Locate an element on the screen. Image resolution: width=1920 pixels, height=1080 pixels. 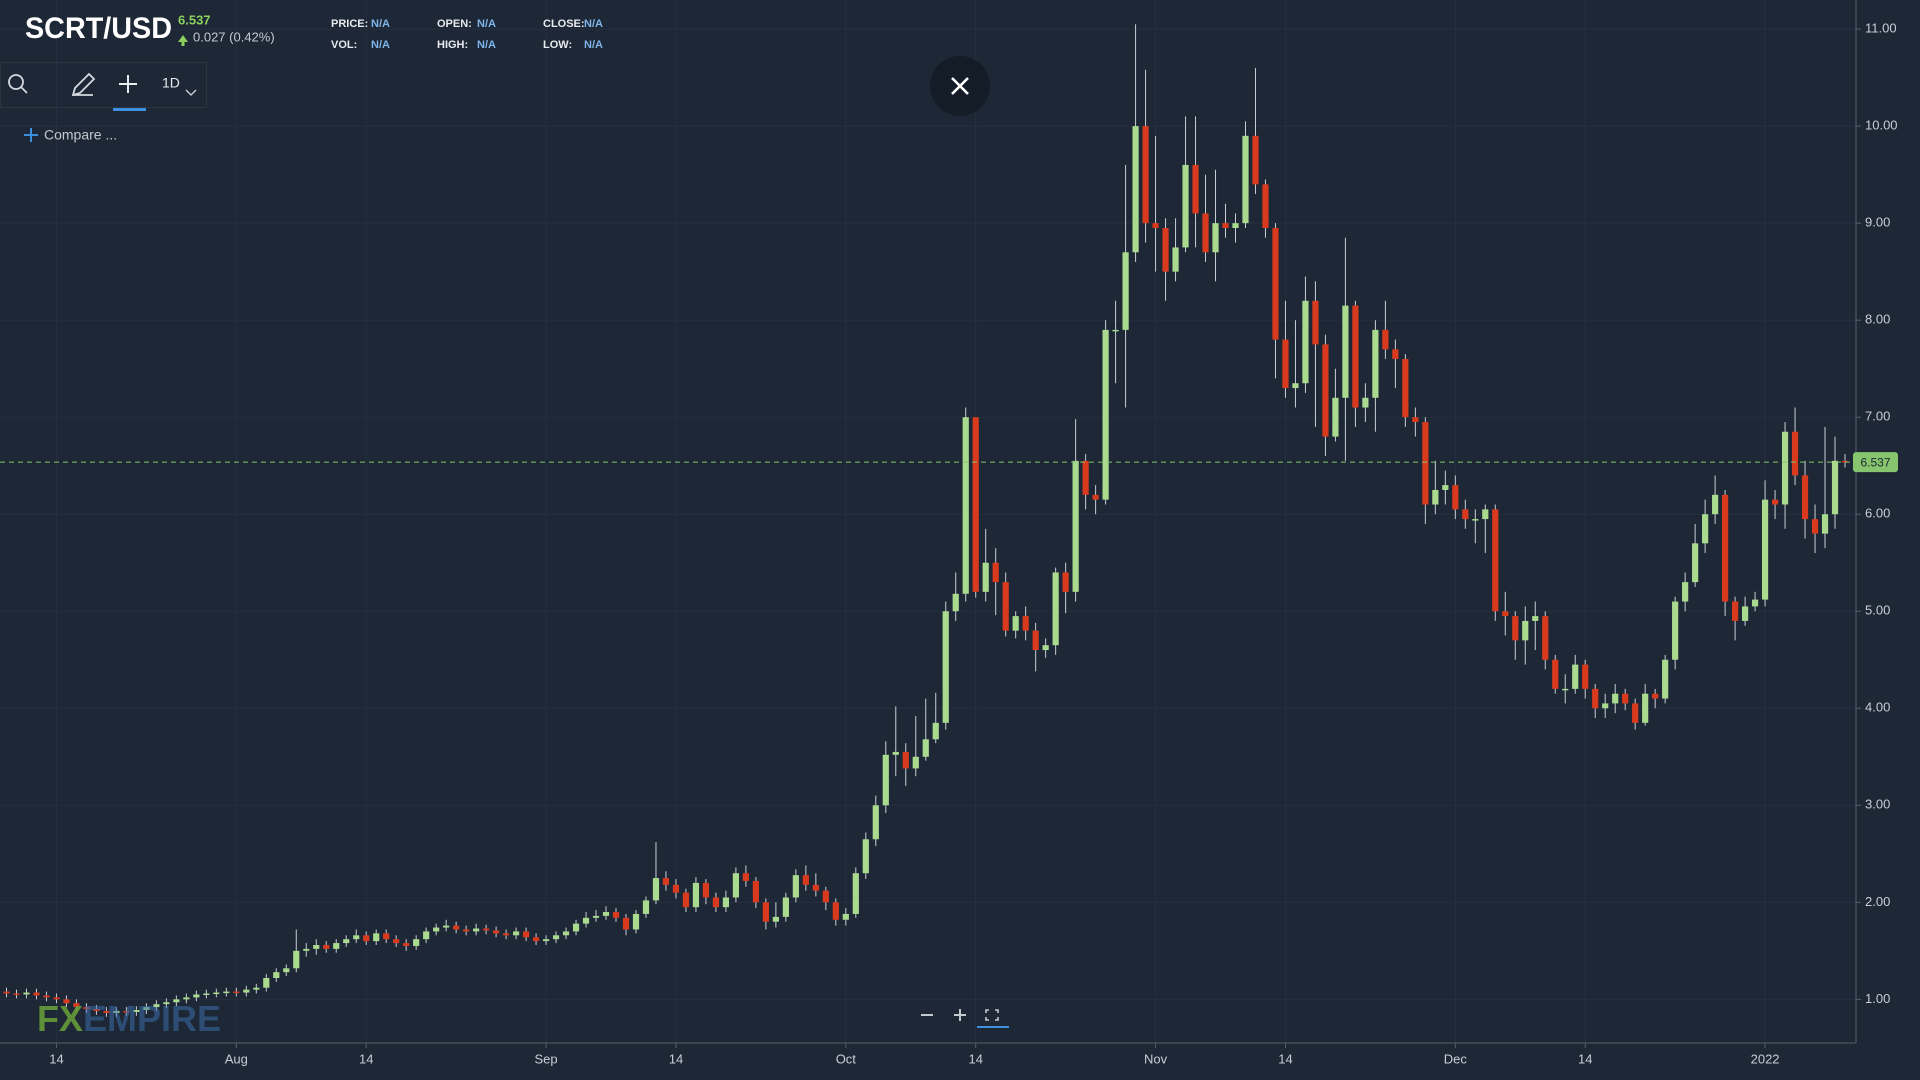
y-tick-label: 6.00 is located at coordinates (1877, 513).